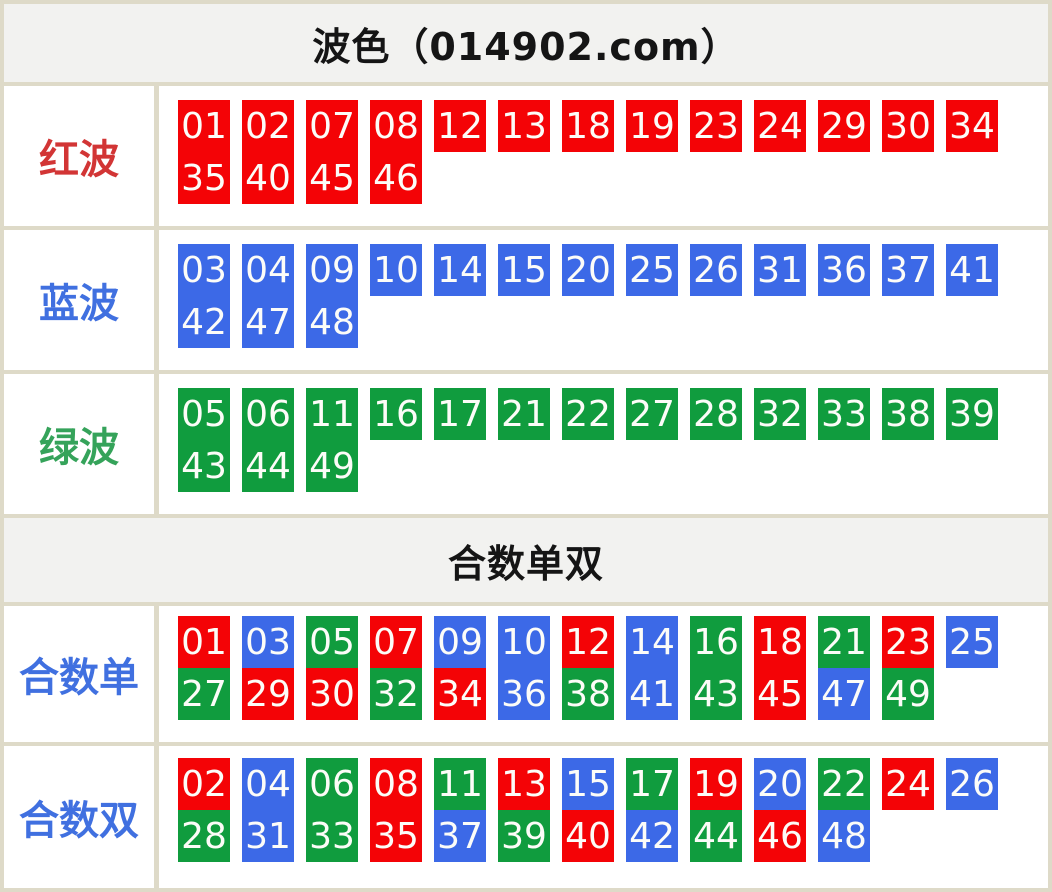  Describe the element at coordinates (588, 270) in the screenshot. I see `number-tile-20: 20` at that location.